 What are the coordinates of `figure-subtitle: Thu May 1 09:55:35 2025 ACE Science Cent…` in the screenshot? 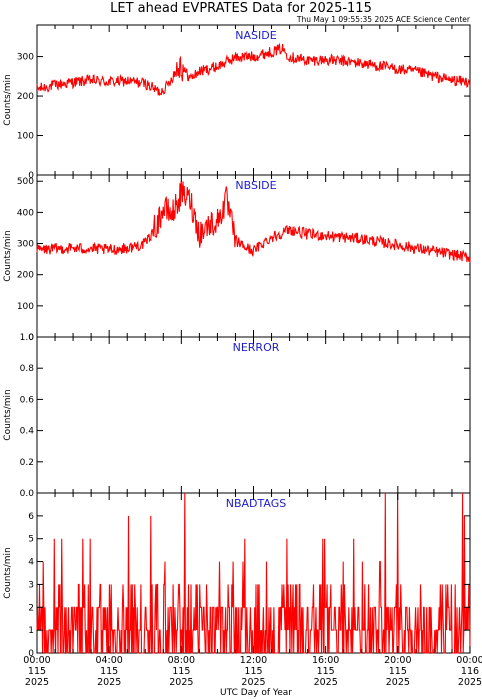 It's located at (383, 19).